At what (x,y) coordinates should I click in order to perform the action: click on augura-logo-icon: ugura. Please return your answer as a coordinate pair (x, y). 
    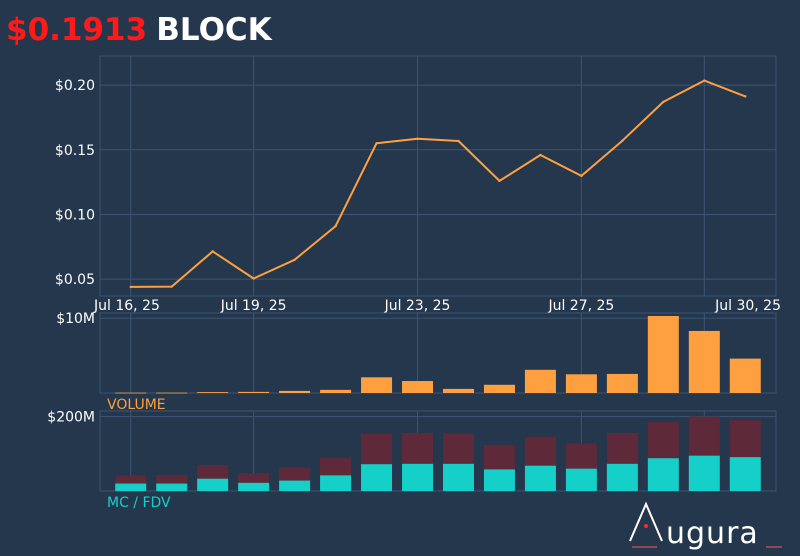
    Looking at the image, I should click on (705, 526).